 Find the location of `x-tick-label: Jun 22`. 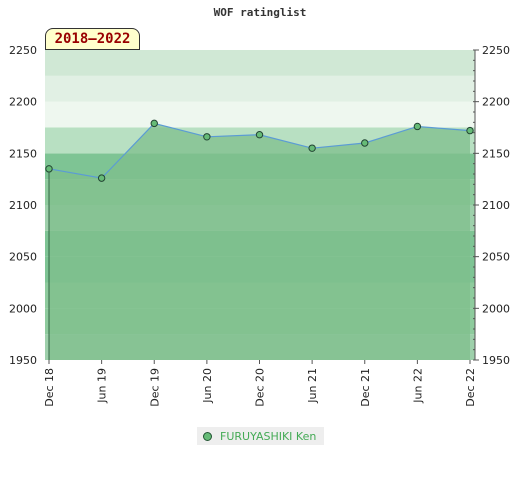

x-tick-label: Jun 22 is located at coordinates (417, 386).